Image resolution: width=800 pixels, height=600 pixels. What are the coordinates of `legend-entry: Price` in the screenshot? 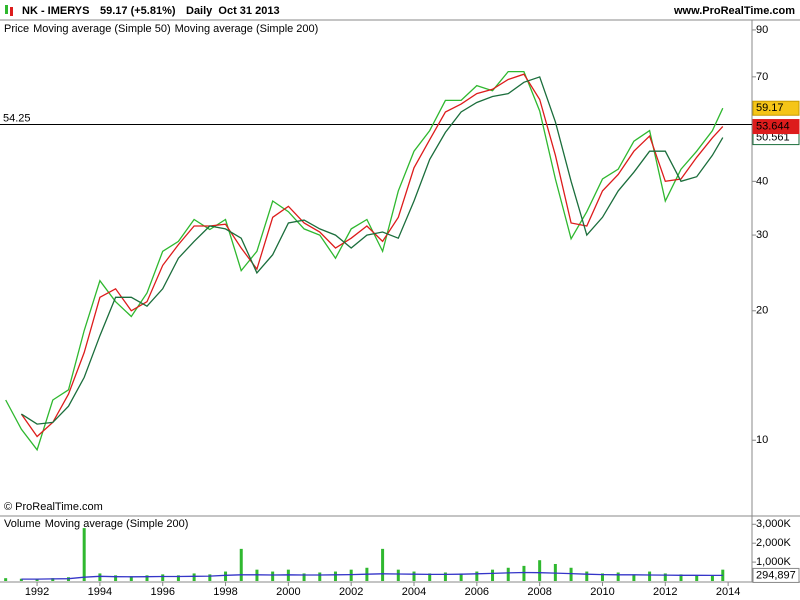 It's located at (16, 29).